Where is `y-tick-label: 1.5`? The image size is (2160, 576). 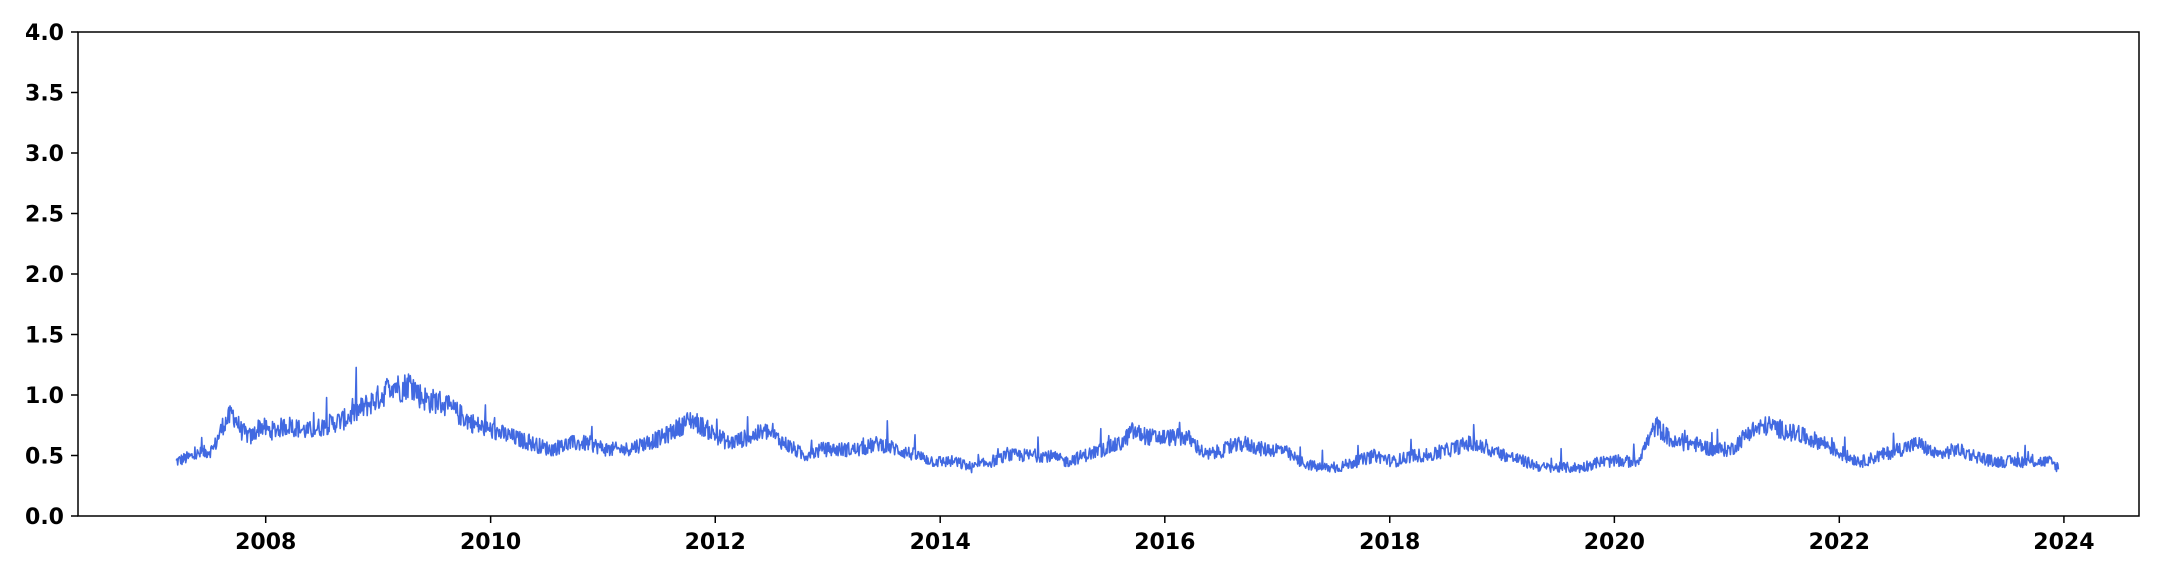 y-tick-label: 1.5 is located at coordinates (44, 336).